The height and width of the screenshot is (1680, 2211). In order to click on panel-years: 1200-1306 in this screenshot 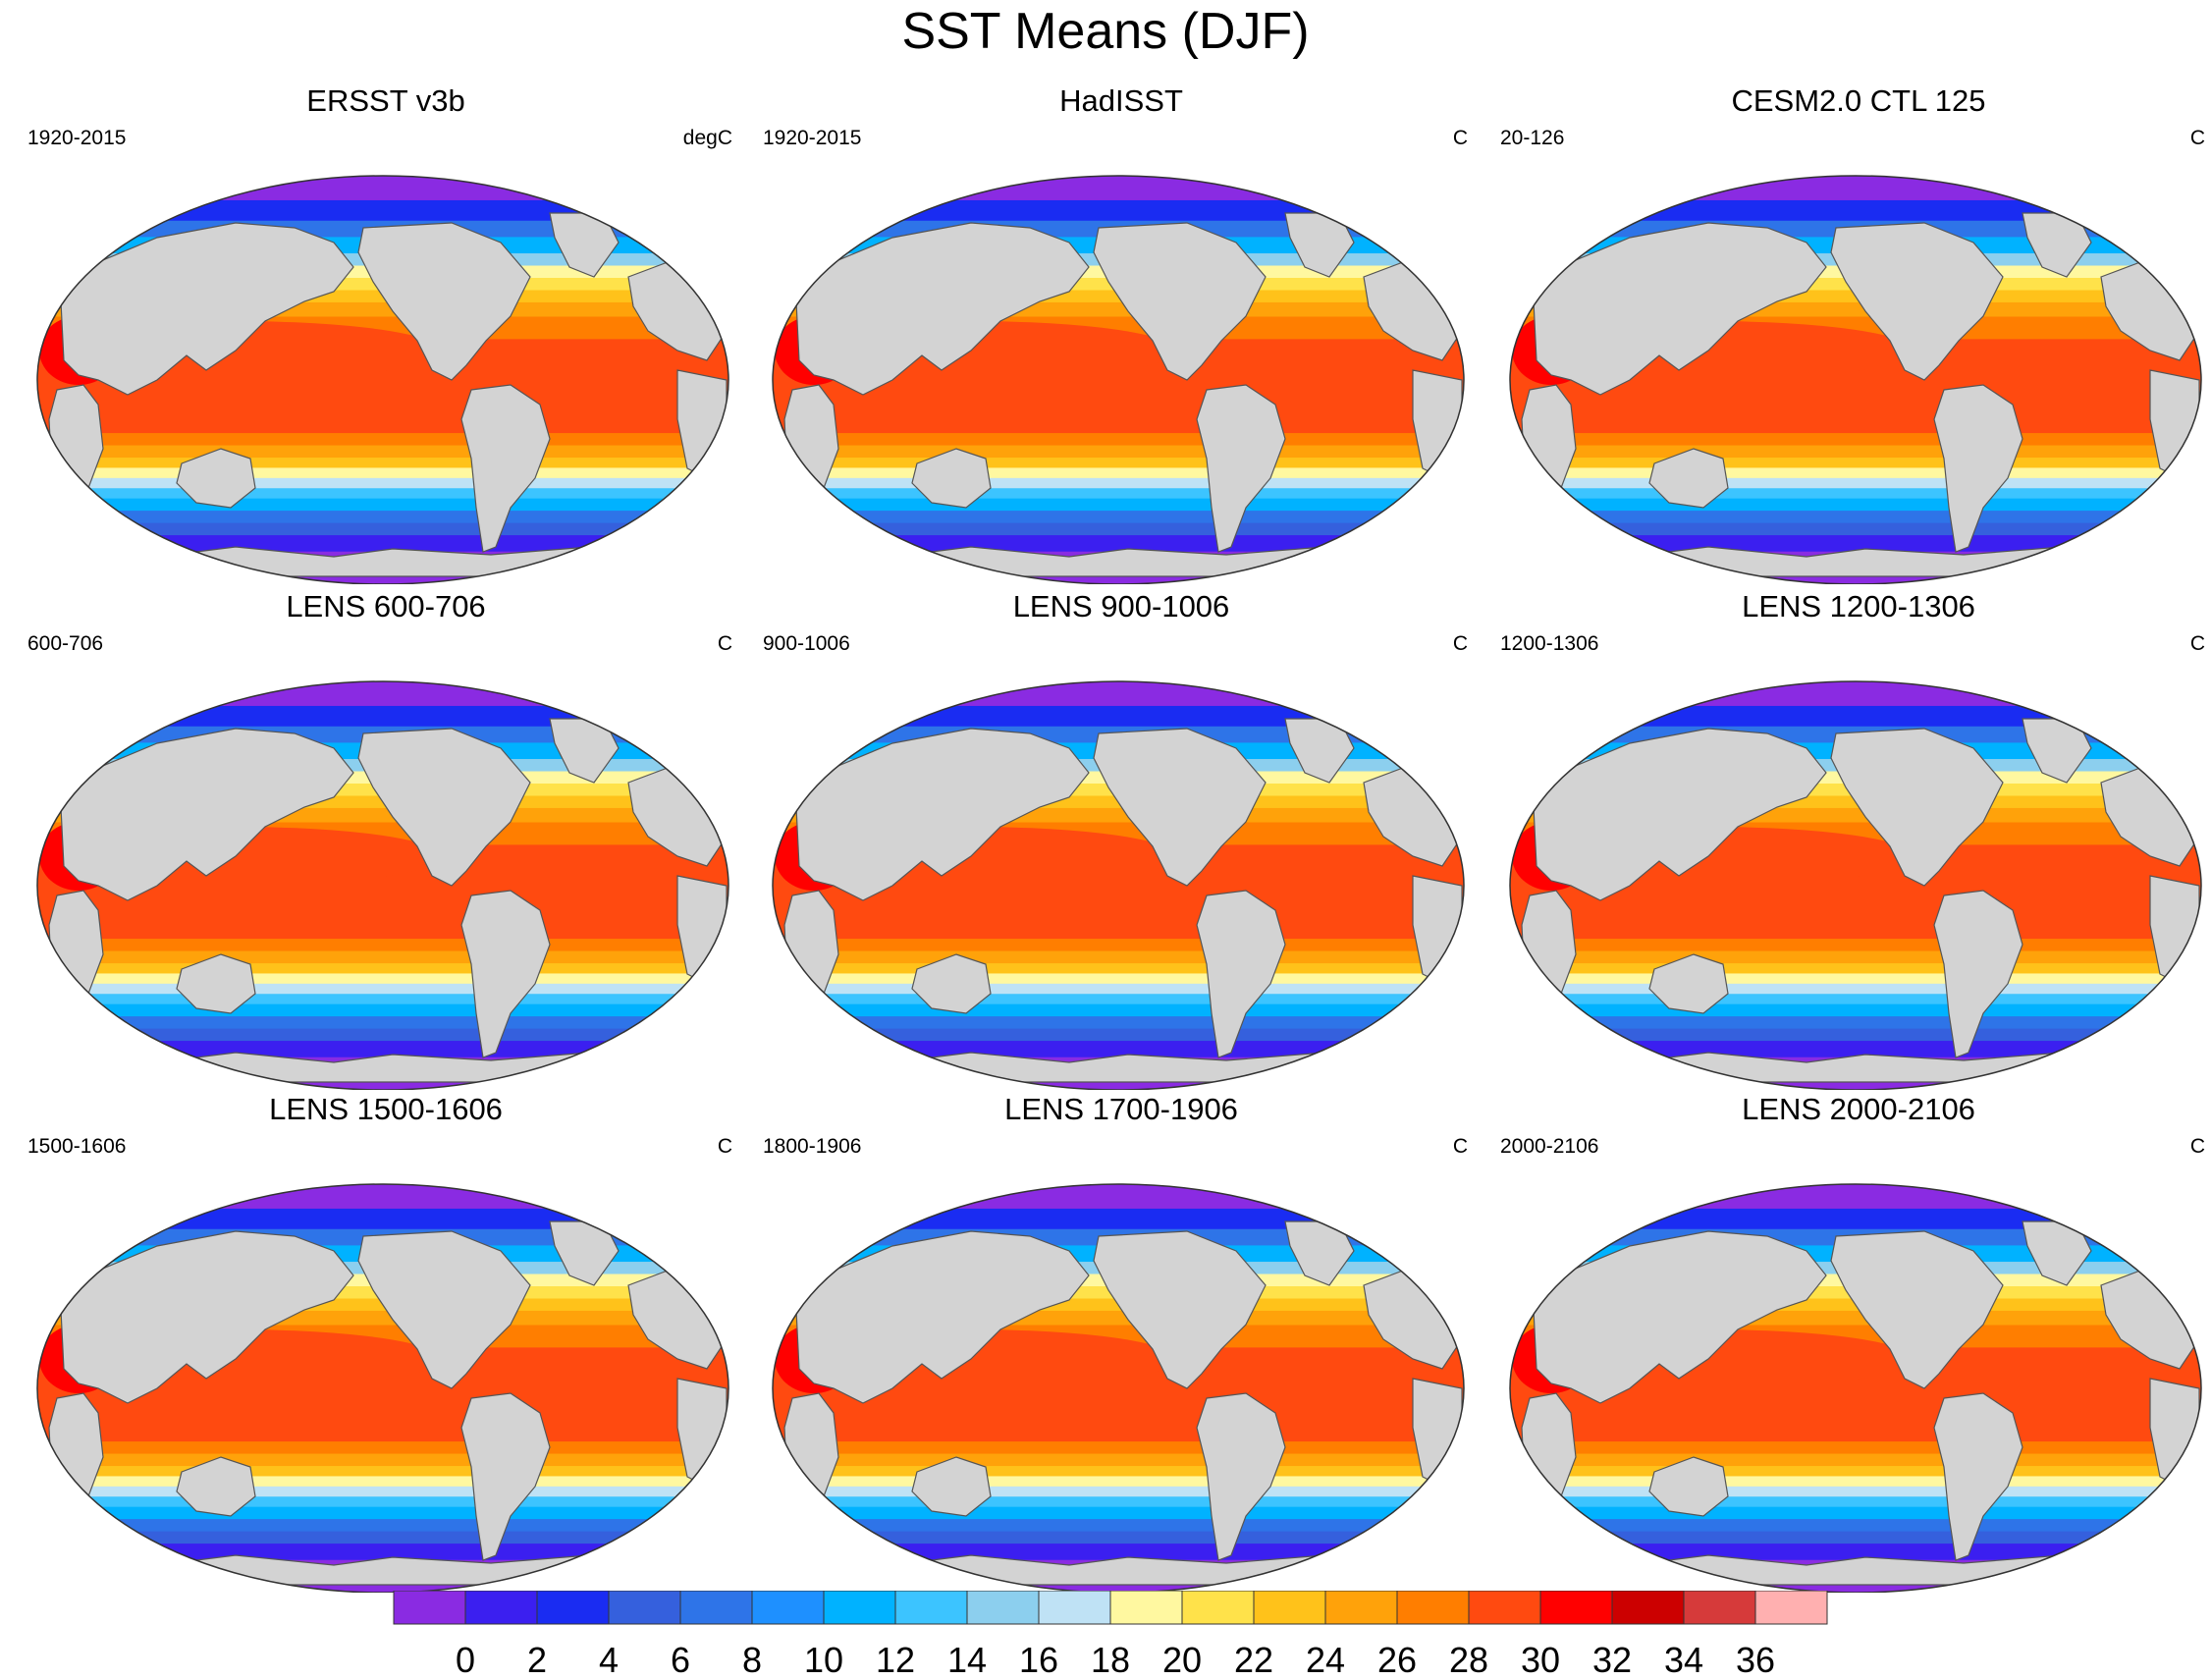, I will do `click(1549, 643)`.